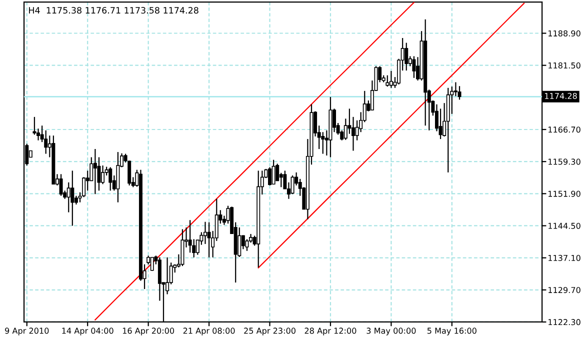 This screenshot has width=586, height=340. I want to click on y-tick-label: 1181.50, so click(564, 65).